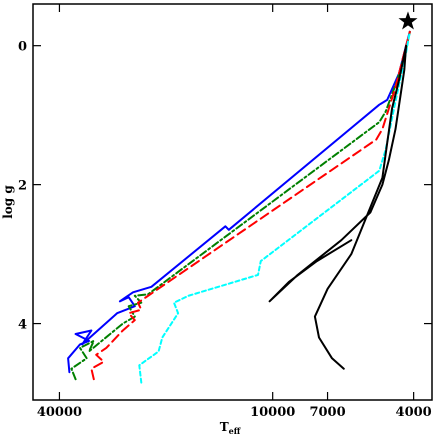 This screenshot has width=436, height=441. What do you see at coordinates (327, 412) in the screenshot?
I see `x-tick-label-2: 7000` at bounding box center [327, 412].